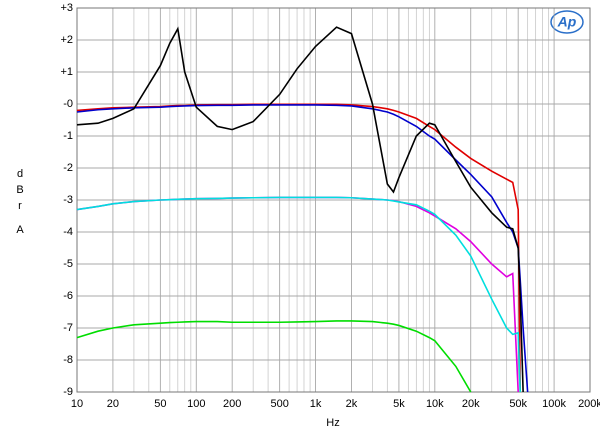 This screenshot has height=437, width=600. What do you see at coordinates (68, 168) in the screenshot?
I see `y-tick-label: -2` at bounding box center [68, 168].